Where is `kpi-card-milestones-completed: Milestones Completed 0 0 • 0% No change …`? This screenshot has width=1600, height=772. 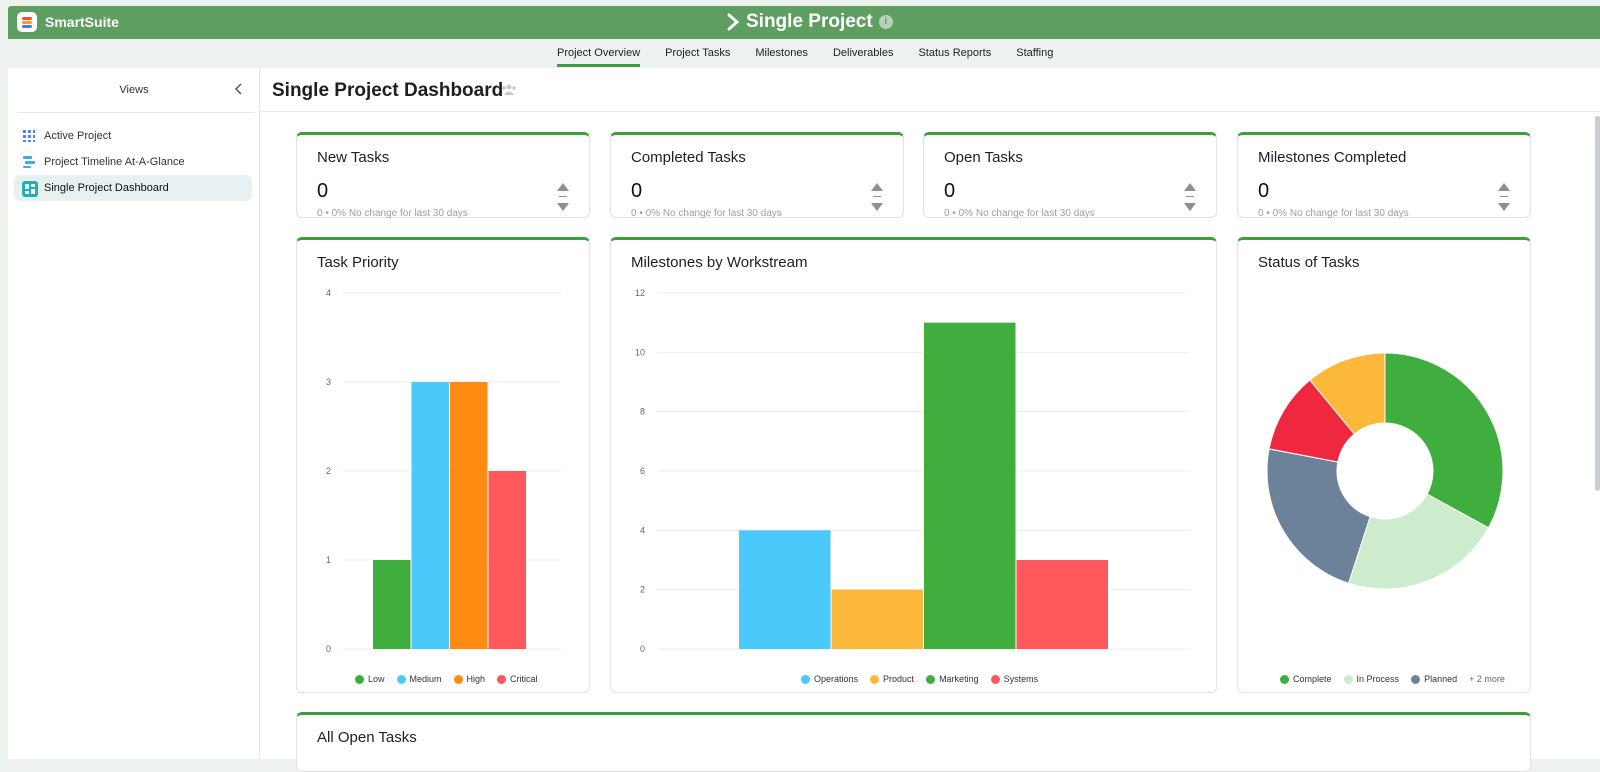 kpi-card-milestones-completed: Milestones Completed 0 0 • 0% No change … is located at coordinates (1384, 175).